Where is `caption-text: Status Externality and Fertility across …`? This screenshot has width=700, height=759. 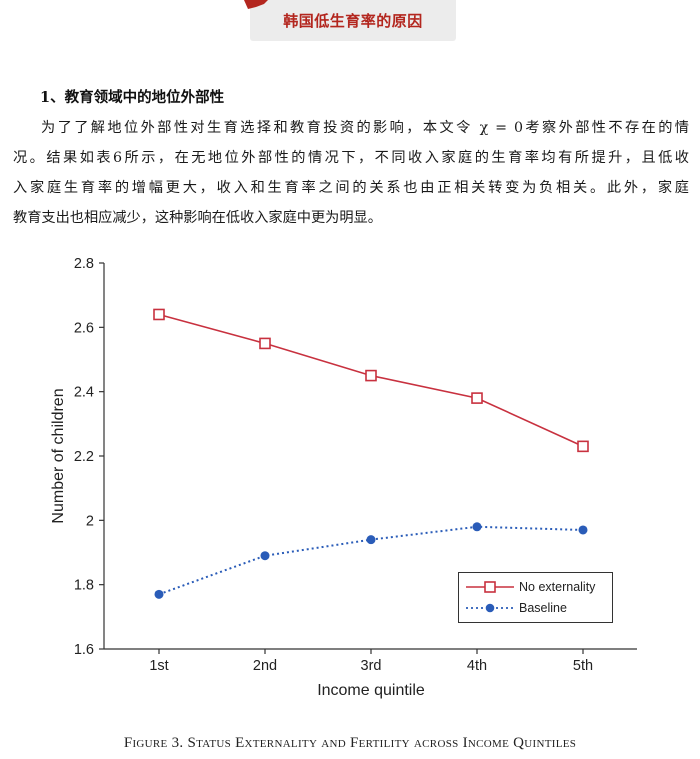
caption-text: Status Externality and Fertility across … is located at coordinates (382, 743).